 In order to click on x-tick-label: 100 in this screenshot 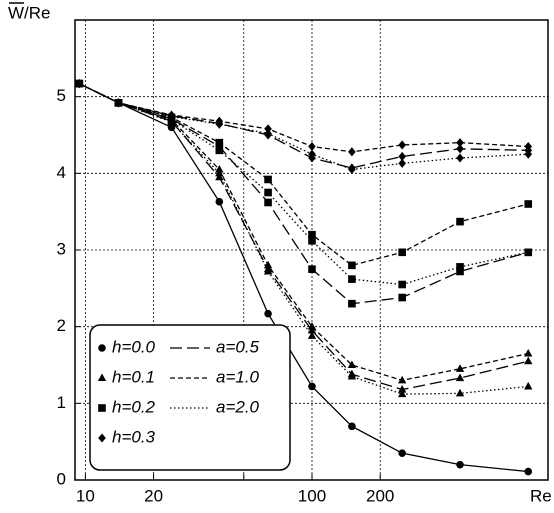, I will do `click(312, 495)`.